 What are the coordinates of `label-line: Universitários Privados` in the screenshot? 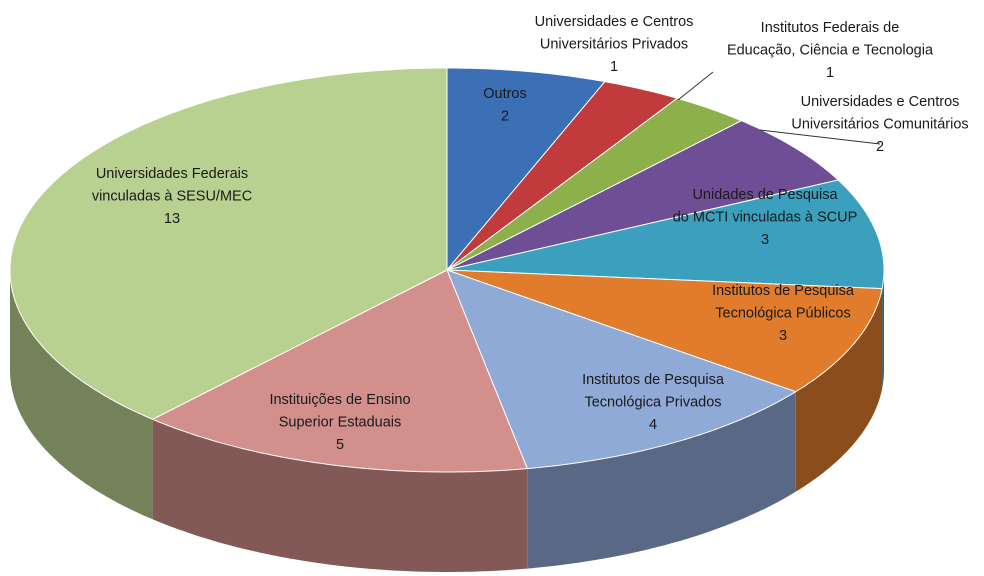 It's located at (614, 44).